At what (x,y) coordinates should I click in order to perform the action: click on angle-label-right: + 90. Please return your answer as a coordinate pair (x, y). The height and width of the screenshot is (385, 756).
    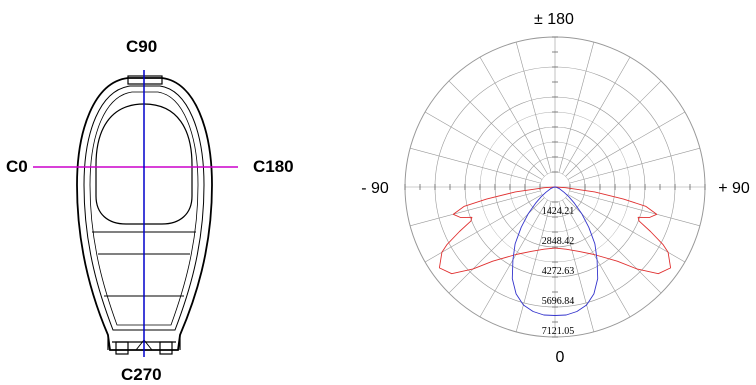
    Looking at the image, I should click on (734, 188).